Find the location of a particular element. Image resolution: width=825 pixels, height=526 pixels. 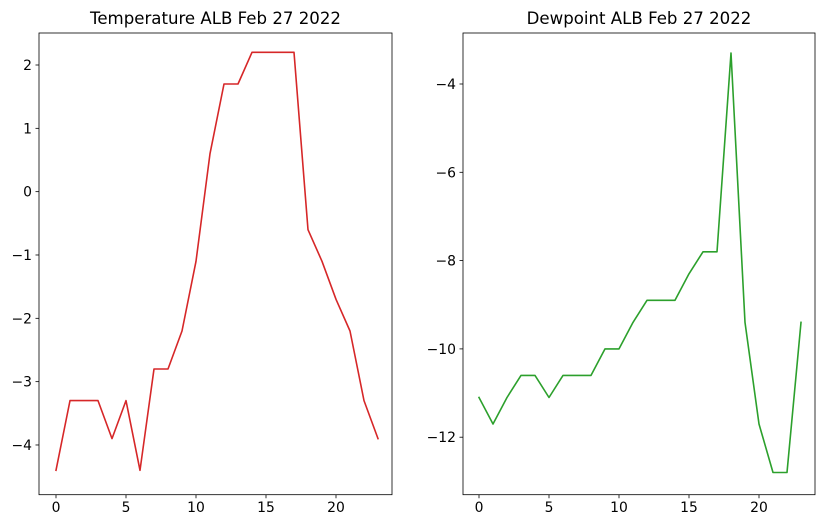

y-tick-label: 1 is located at coordinates (27, 129).